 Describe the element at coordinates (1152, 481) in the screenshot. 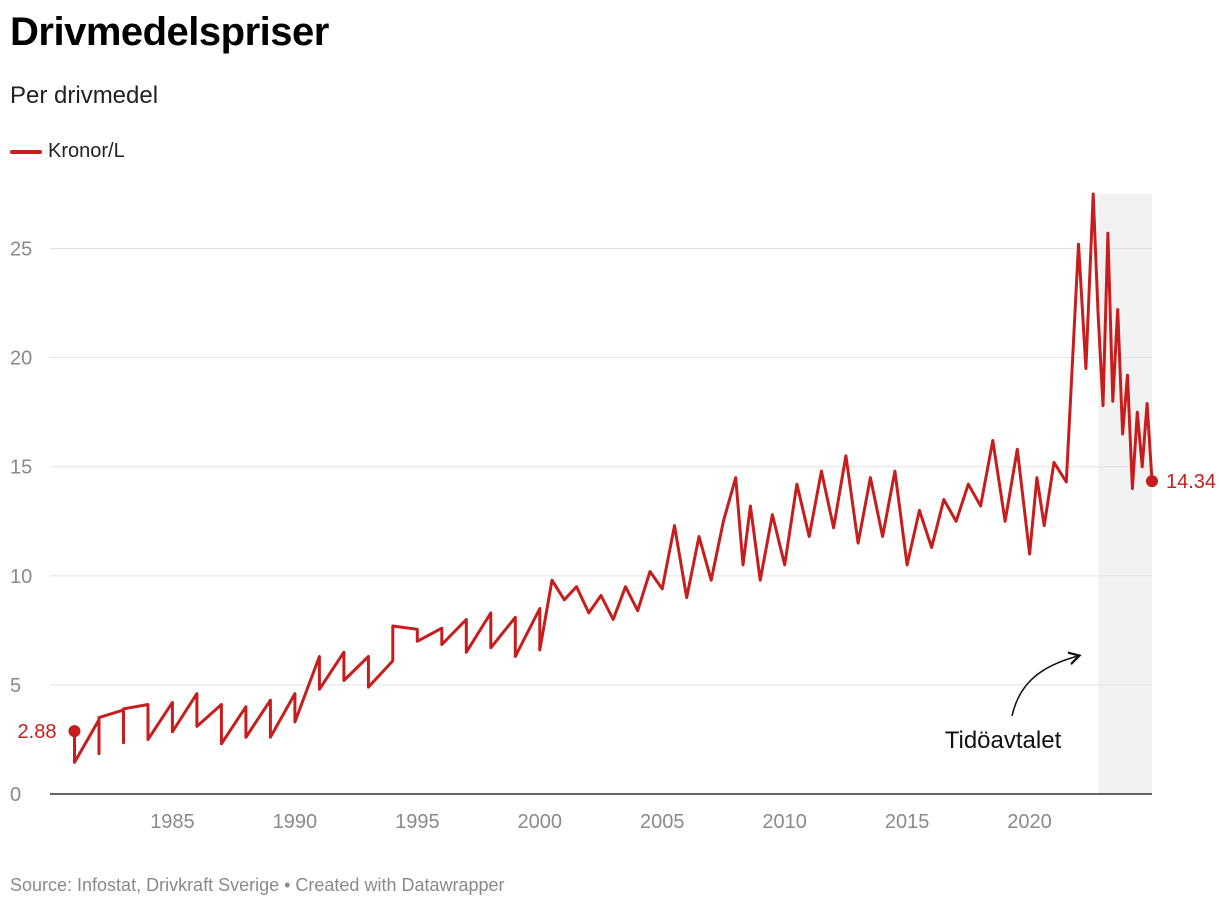

I see `end-point-marker` at that location.